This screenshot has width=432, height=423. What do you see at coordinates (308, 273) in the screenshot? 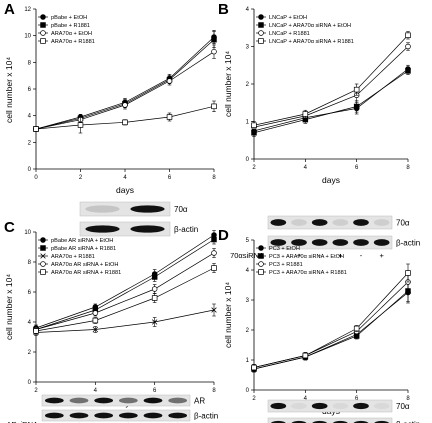
I see `legend-entry: PC3 + ARA70α siRNA + R1881` at bounding box center [308, 273].